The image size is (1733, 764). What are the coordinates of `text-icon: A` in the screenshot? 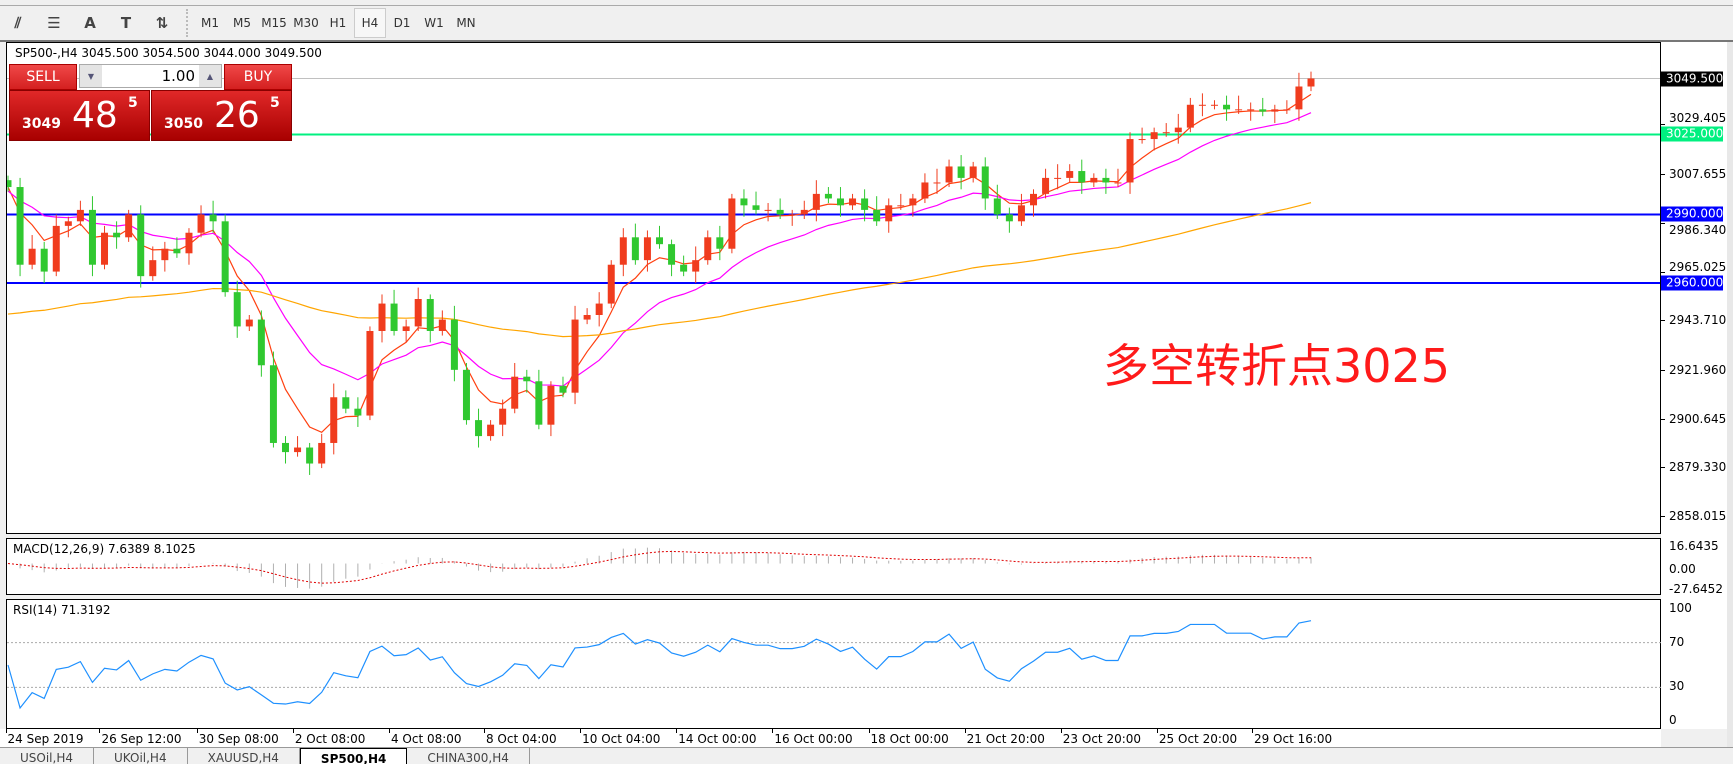 It's located at (90, 23).